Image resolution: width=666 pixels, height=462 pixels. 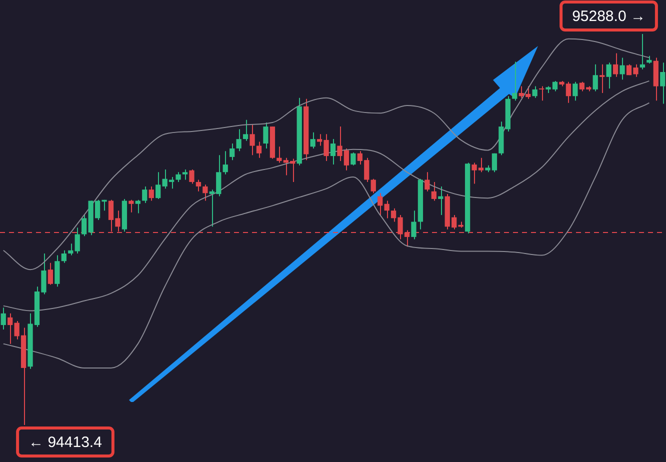 I want to click on text: 95288.0 →, so click(x=609, y=17).